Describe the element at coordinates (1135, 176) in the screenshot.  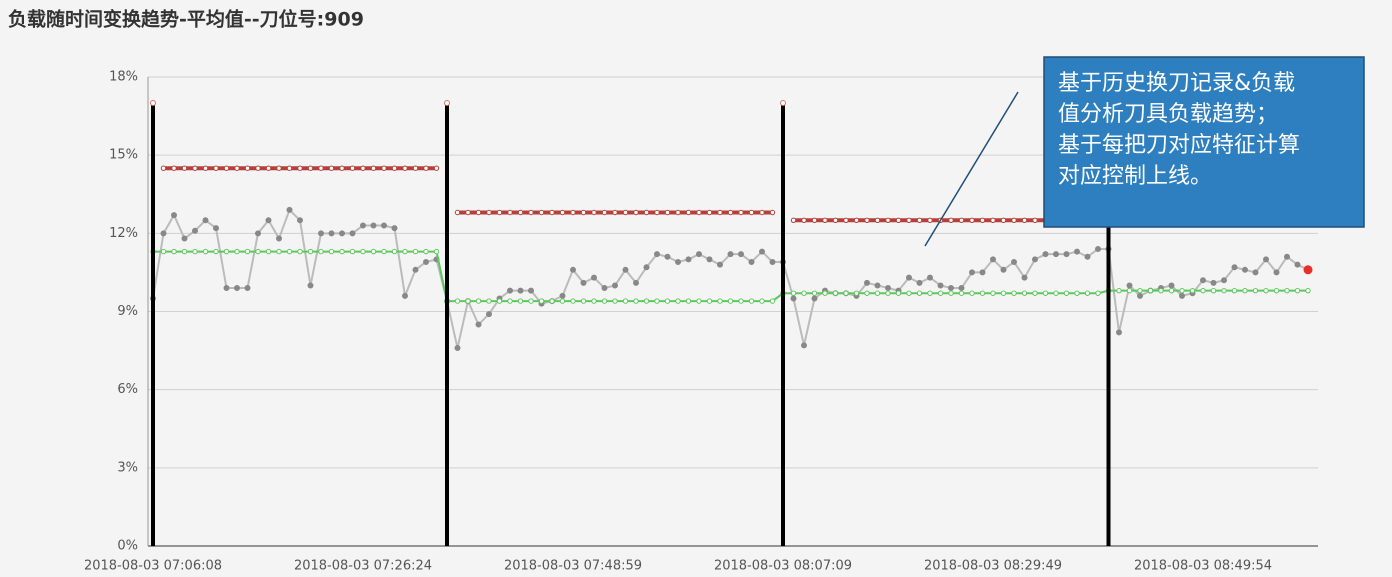
I see `callout-line: 对应控制上线。` at that location.